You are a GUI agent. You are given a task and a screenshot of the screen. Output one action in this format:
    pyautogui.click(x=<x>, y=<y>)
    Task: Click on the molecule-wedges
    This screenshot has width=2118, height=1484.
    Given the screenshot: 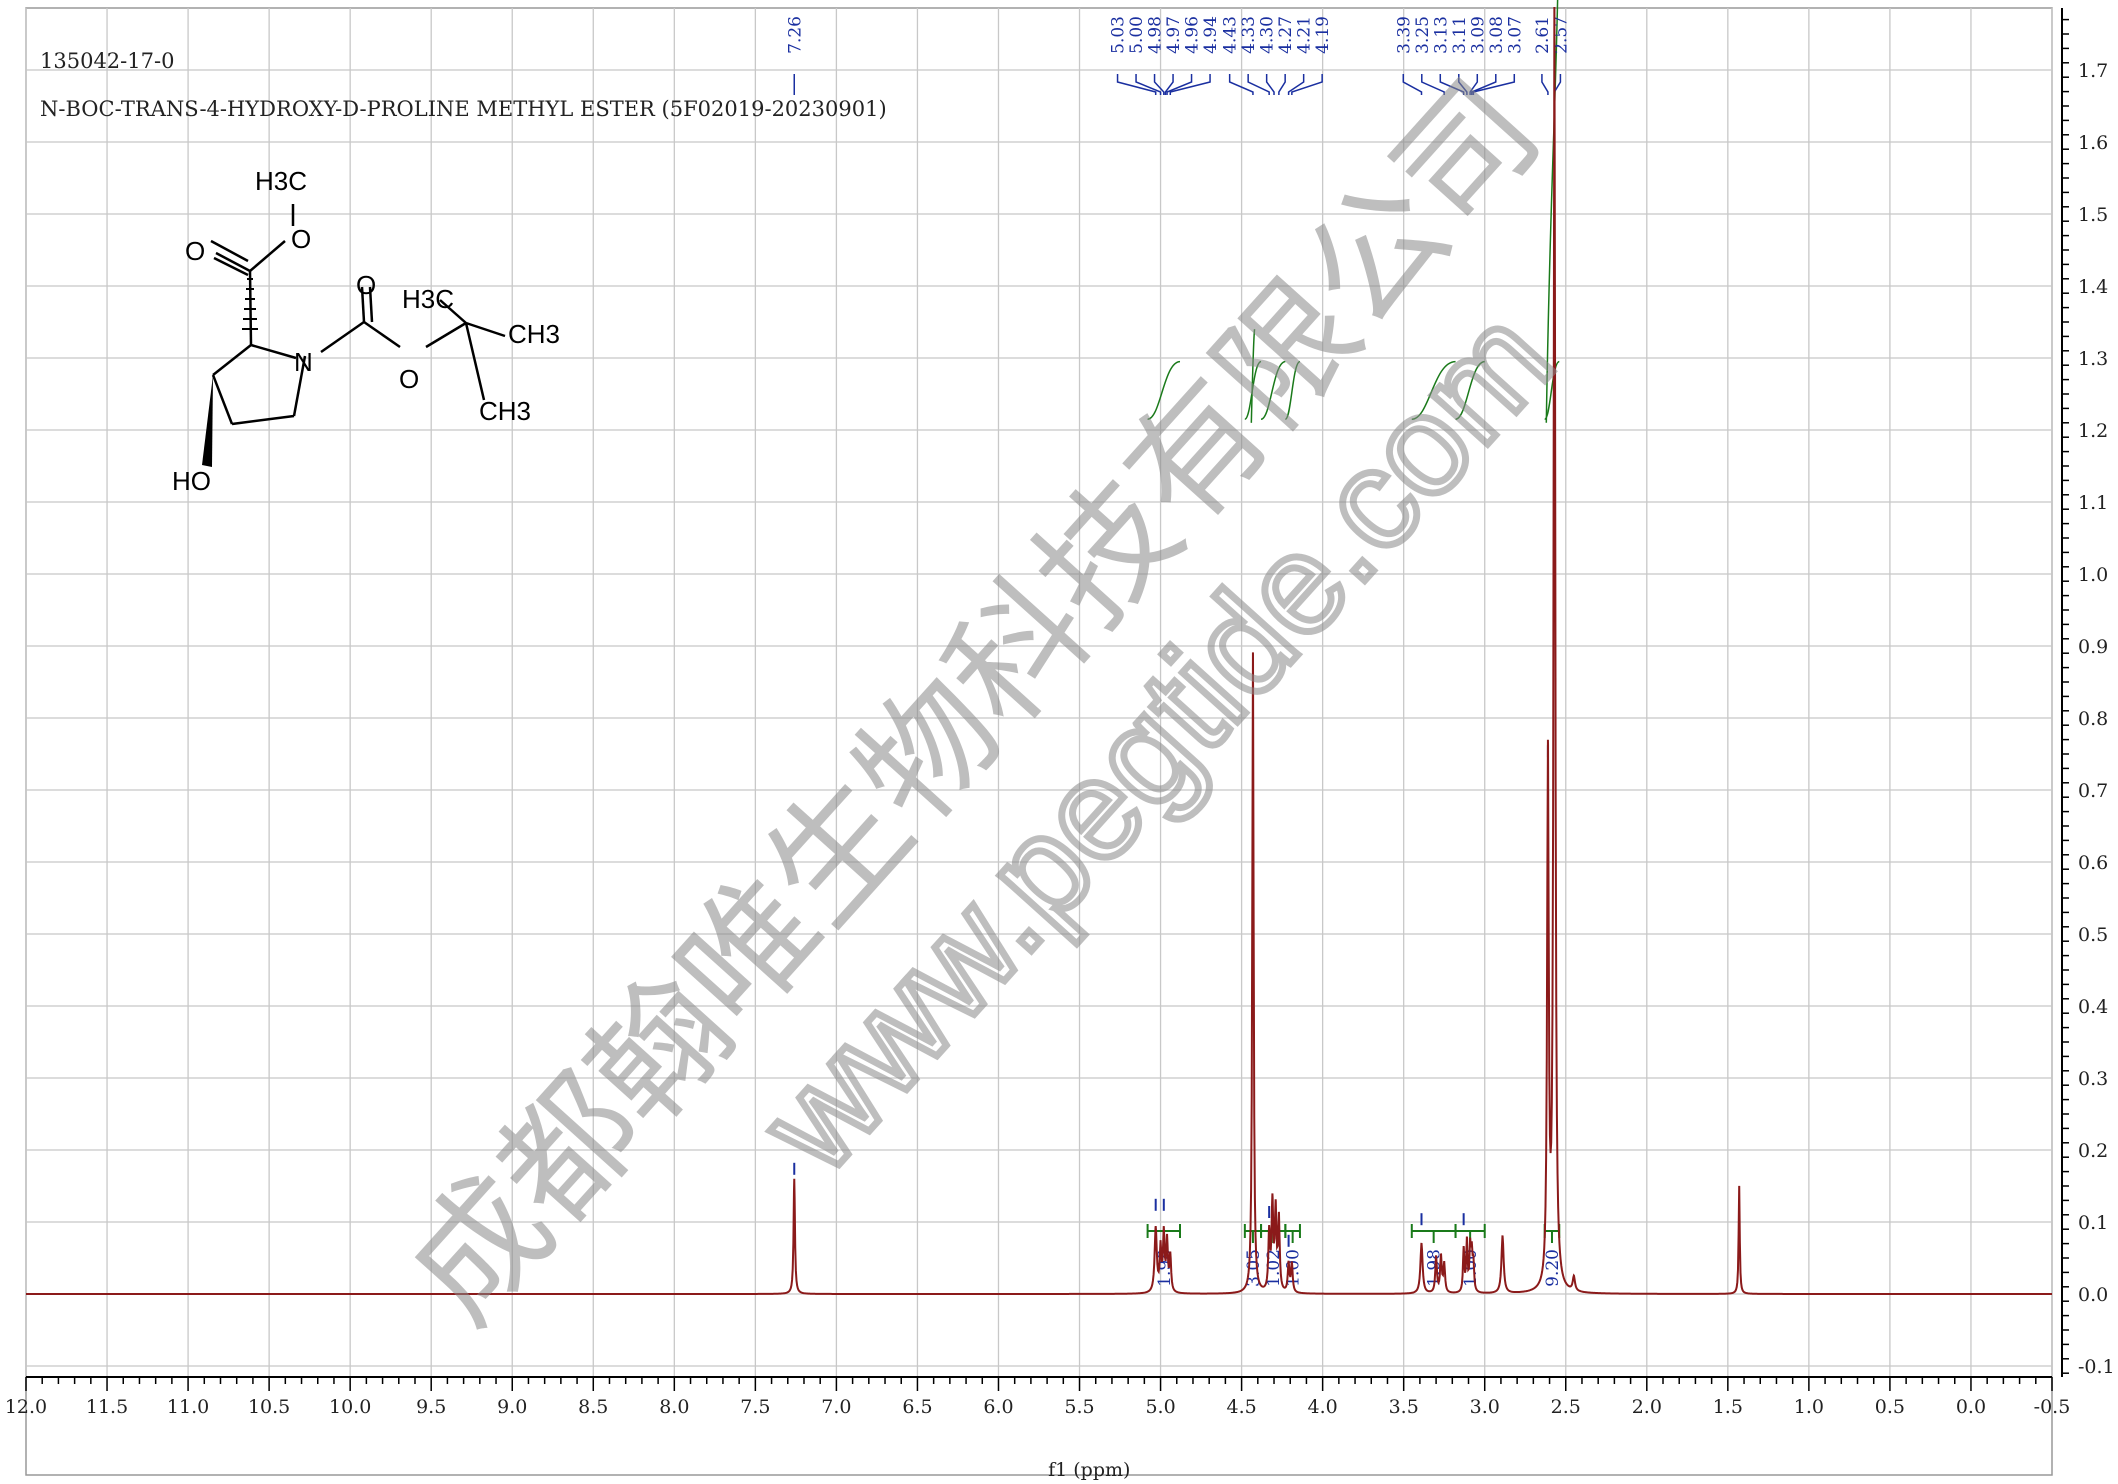 What is the action you would take?
    pyautogui.click(x=207, y=421)
    